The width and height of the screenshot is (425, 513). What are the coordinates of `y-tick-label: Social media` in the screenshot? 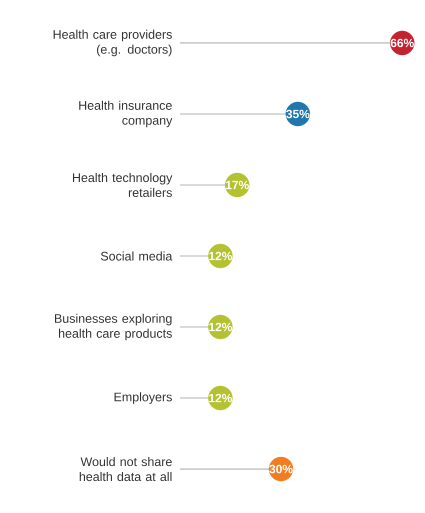 It's located at (136, 256).